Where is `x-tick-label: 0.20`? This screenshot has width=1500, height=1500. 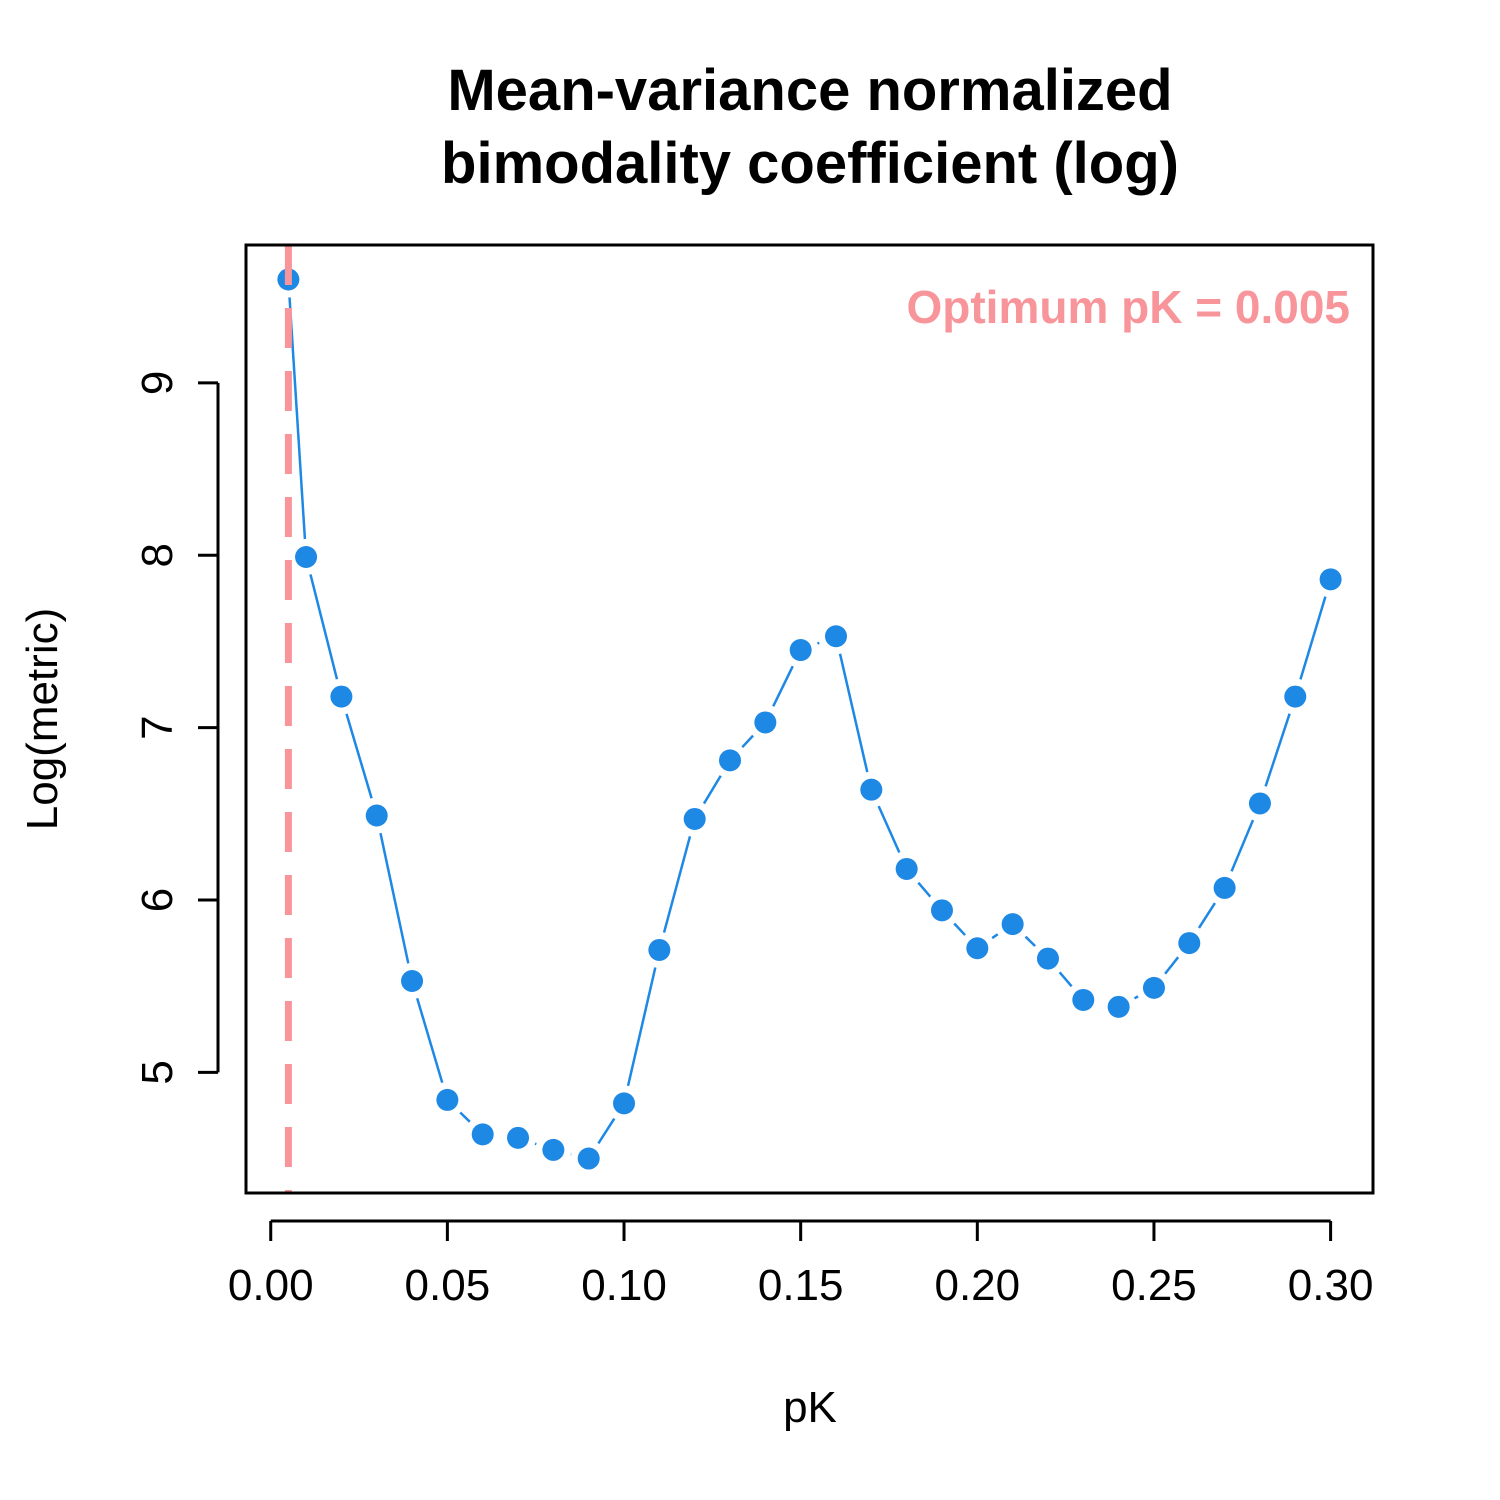
x-tick-label: 0.20 is located at coordinates (977, 1285).